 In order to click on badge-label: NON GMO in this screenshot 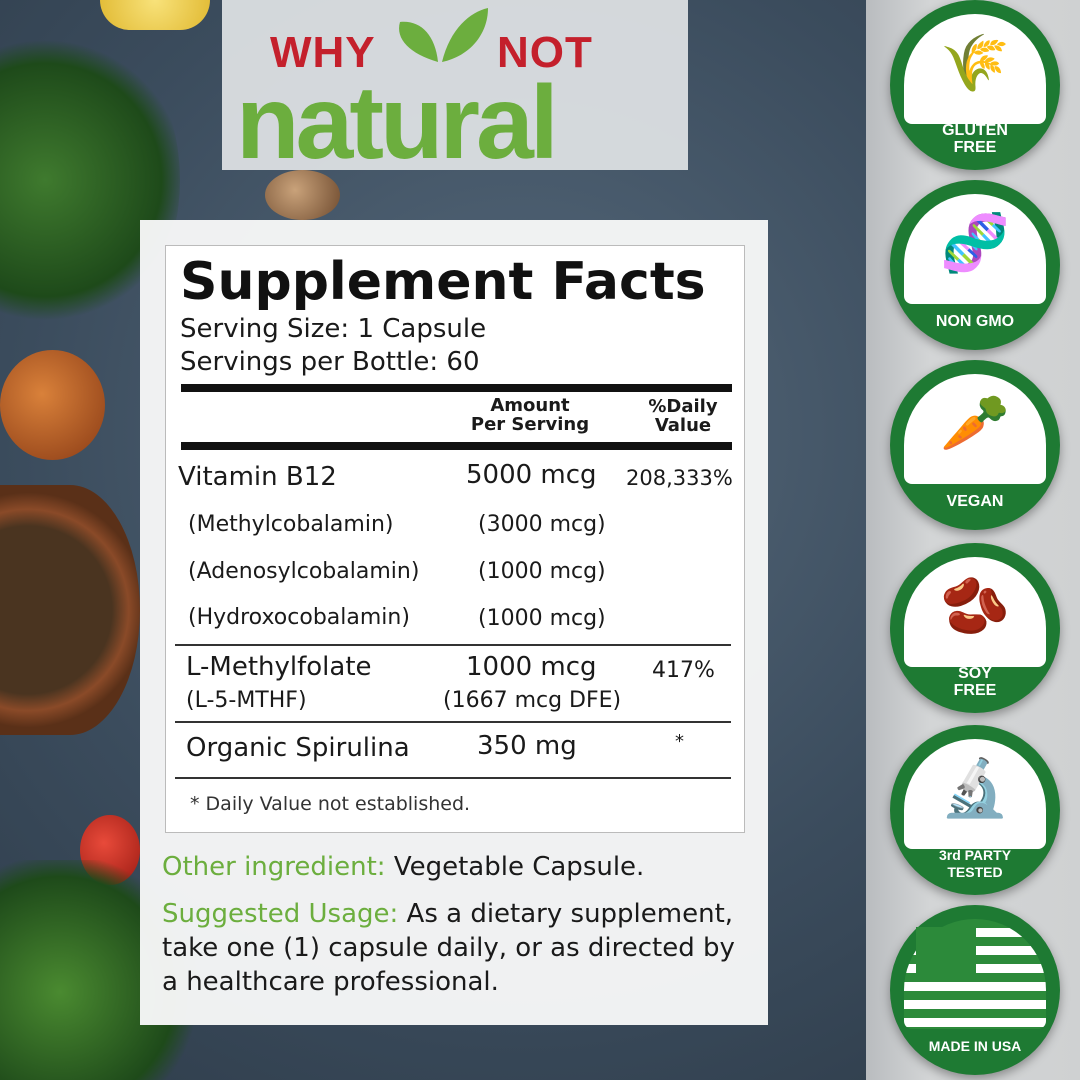, I will do `click(975, 321)`.